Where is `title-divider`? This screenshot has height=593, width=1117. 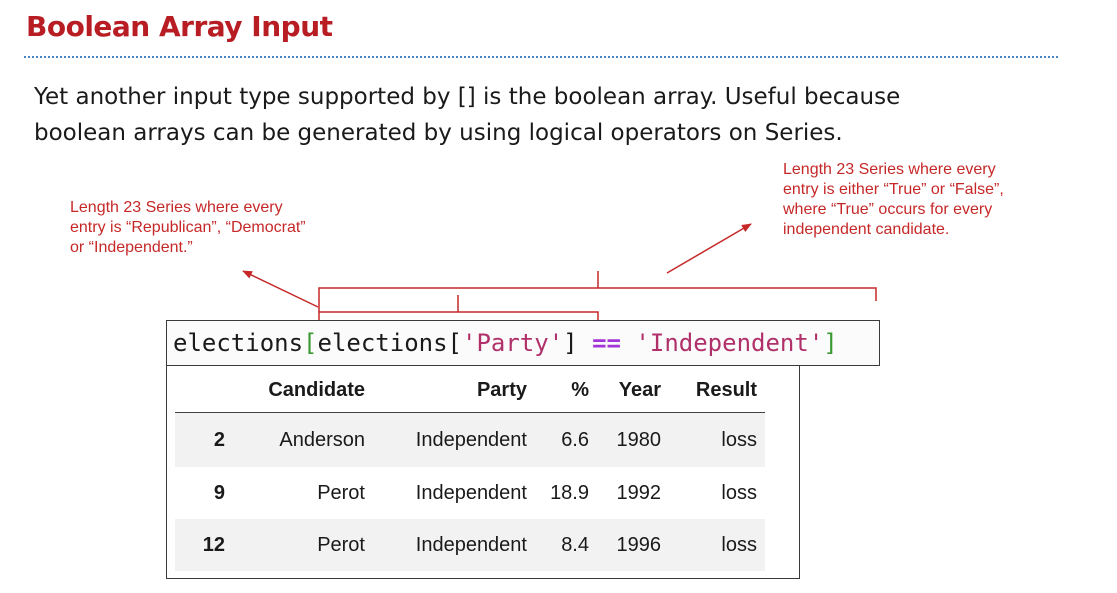
title-divider is located at coordinates (541, 57).